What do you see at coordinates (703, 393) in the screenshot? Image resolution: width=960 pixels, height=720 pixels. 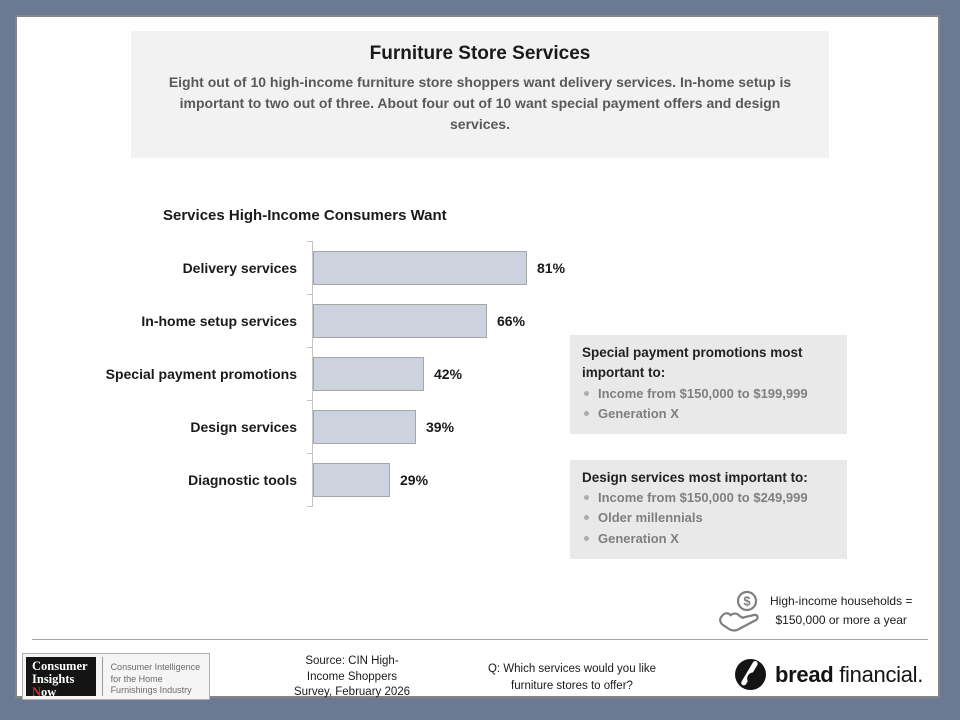 I see `callout-bullet-text: Income from $150,000 to $199,999` at bounding box center [703, 393].